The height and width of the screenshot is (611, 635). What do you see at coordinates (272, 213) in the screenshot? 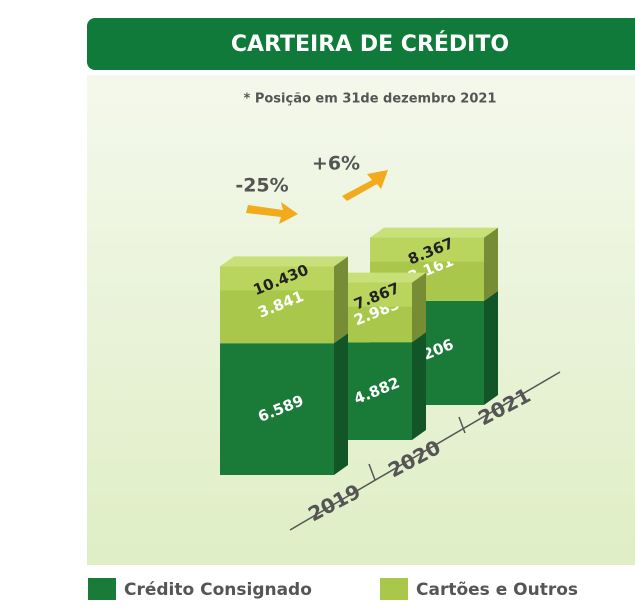
I see `arrow-down` at bounding box center [272, 213].